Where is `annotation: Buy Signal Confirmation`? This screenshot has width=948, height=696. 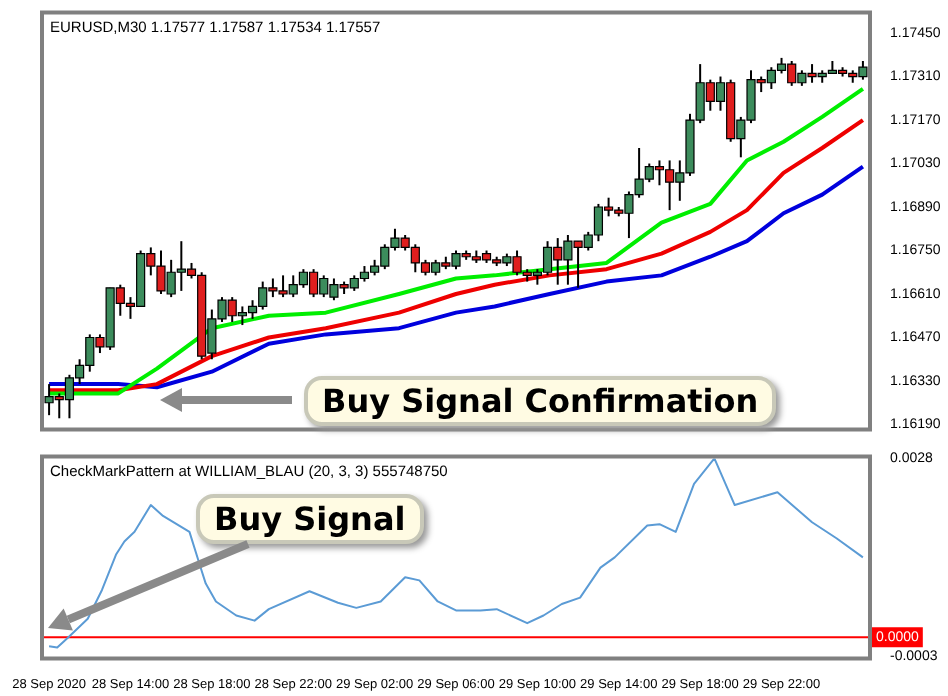 annotation: Buy Signal Confirmation is located at coordinates (540, 401).